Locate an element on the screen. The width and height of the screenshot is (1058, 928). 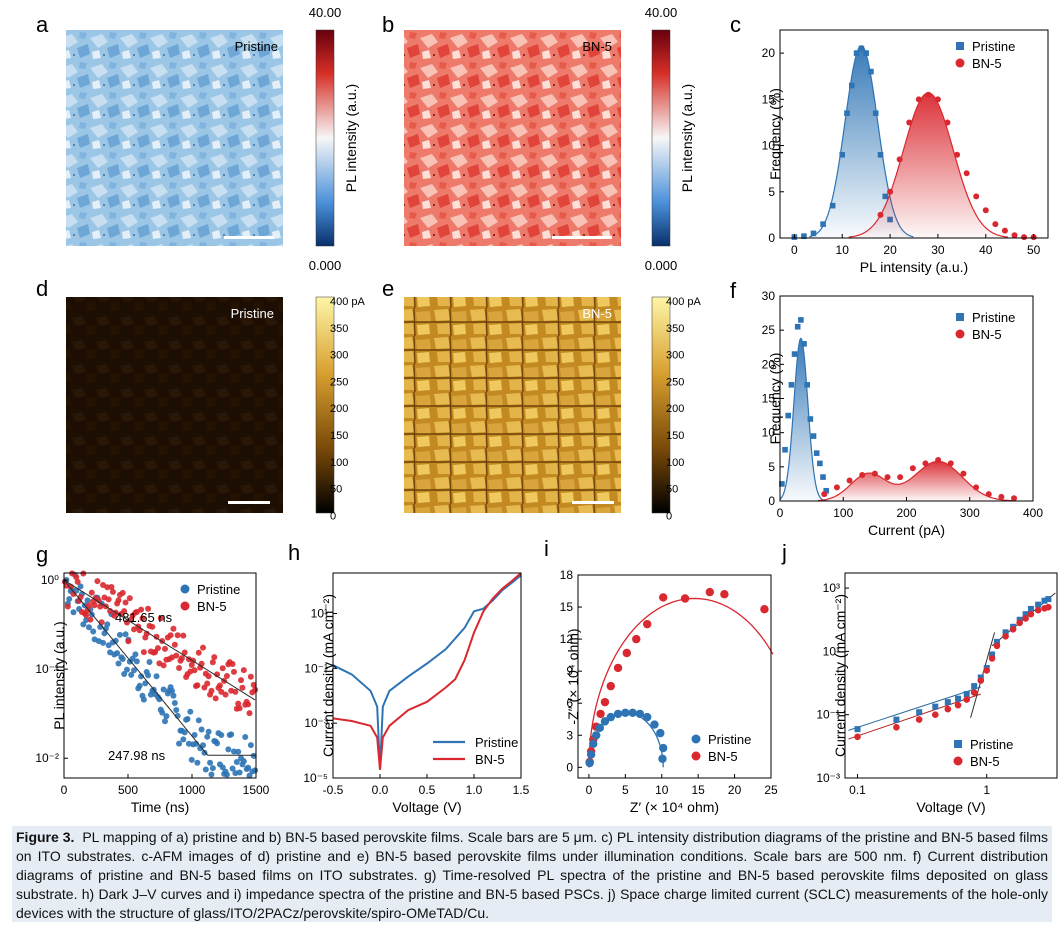
y-tick-label-f: 5 is located at coordinates (771, 467).